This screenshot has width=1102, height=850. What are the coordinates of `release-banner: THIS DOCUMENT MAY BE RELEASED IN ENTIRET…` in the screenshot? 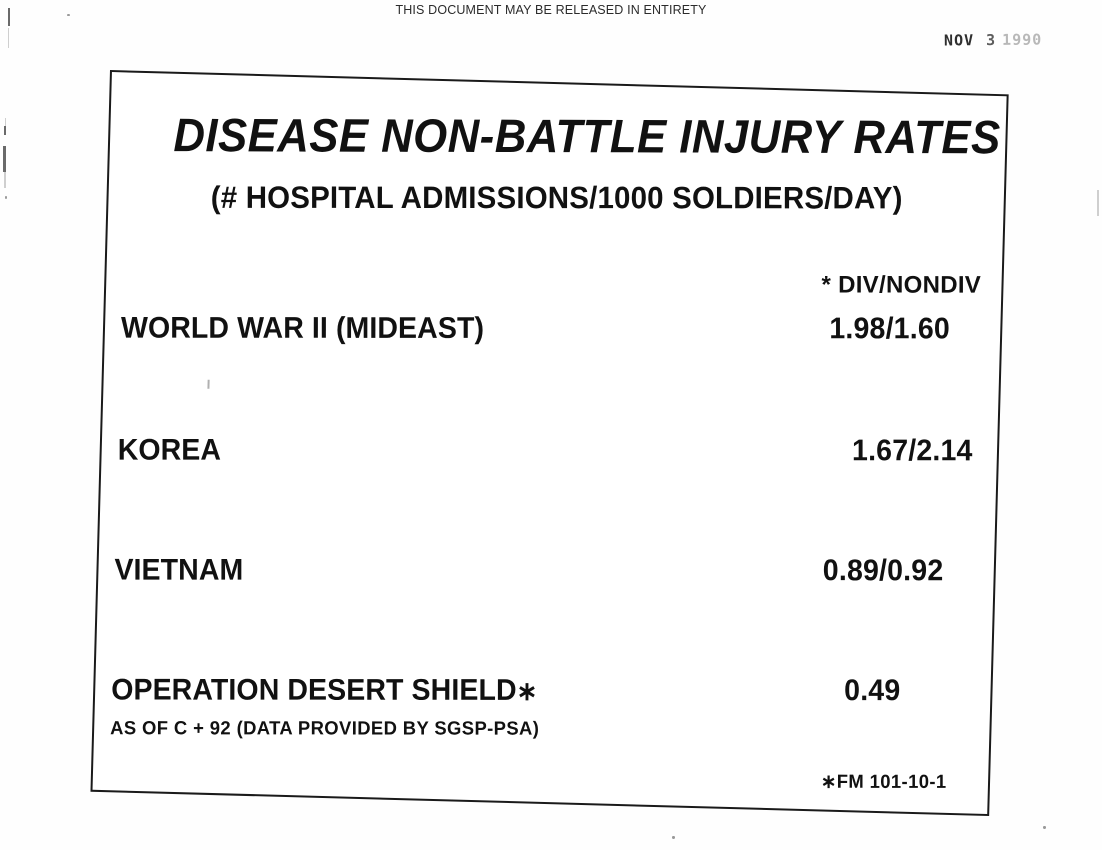 It's located at (551, 10).